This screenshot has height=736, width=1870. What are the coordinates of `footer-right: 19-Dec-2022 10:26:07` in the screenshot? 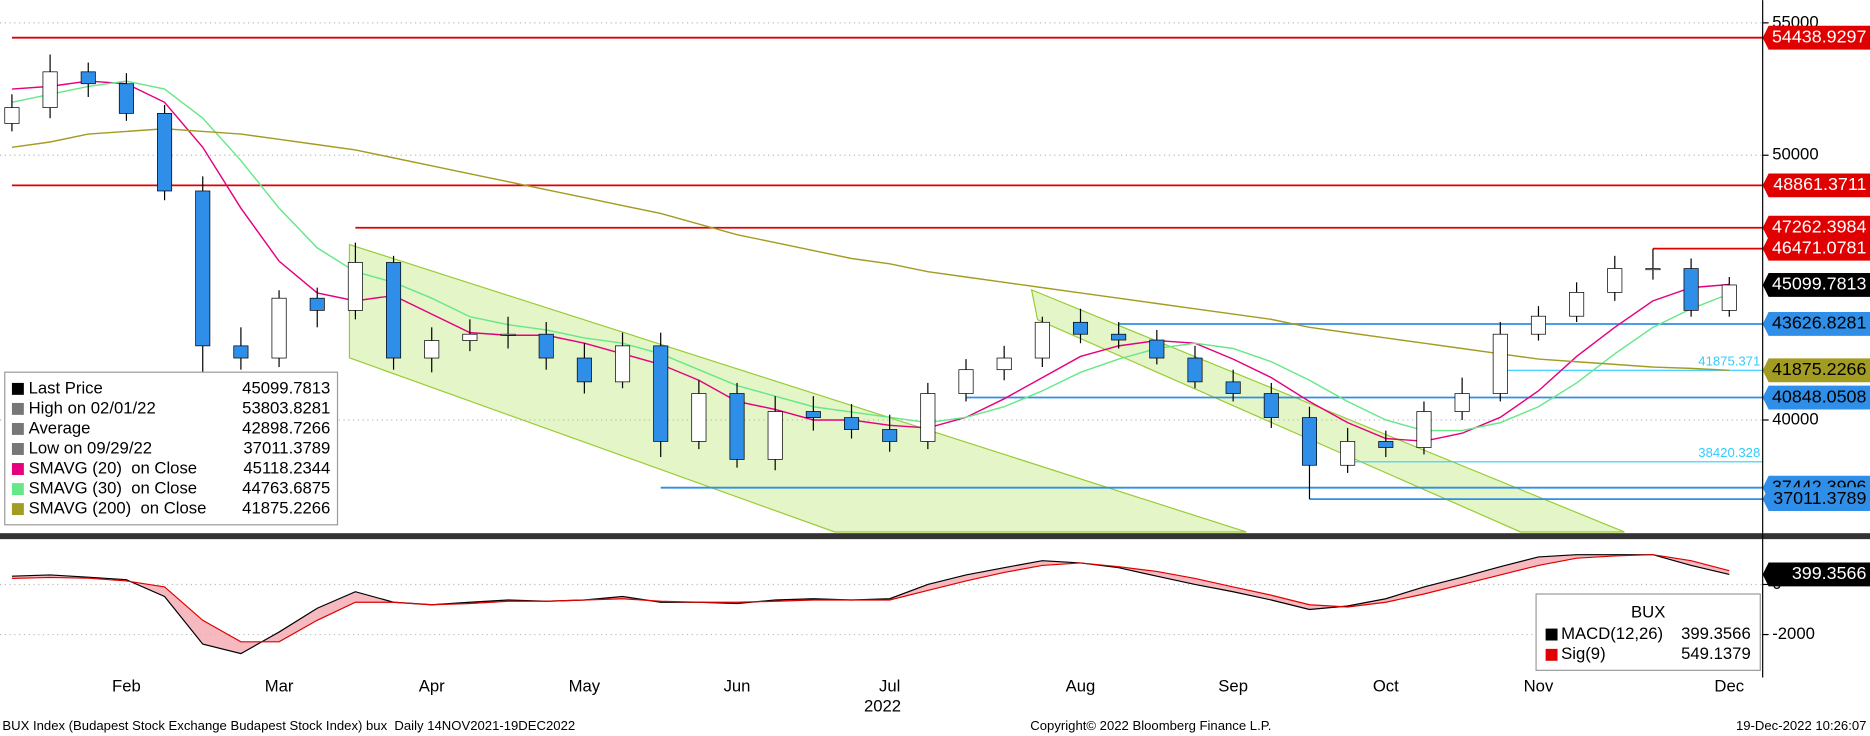 It's located at (1801, 725).